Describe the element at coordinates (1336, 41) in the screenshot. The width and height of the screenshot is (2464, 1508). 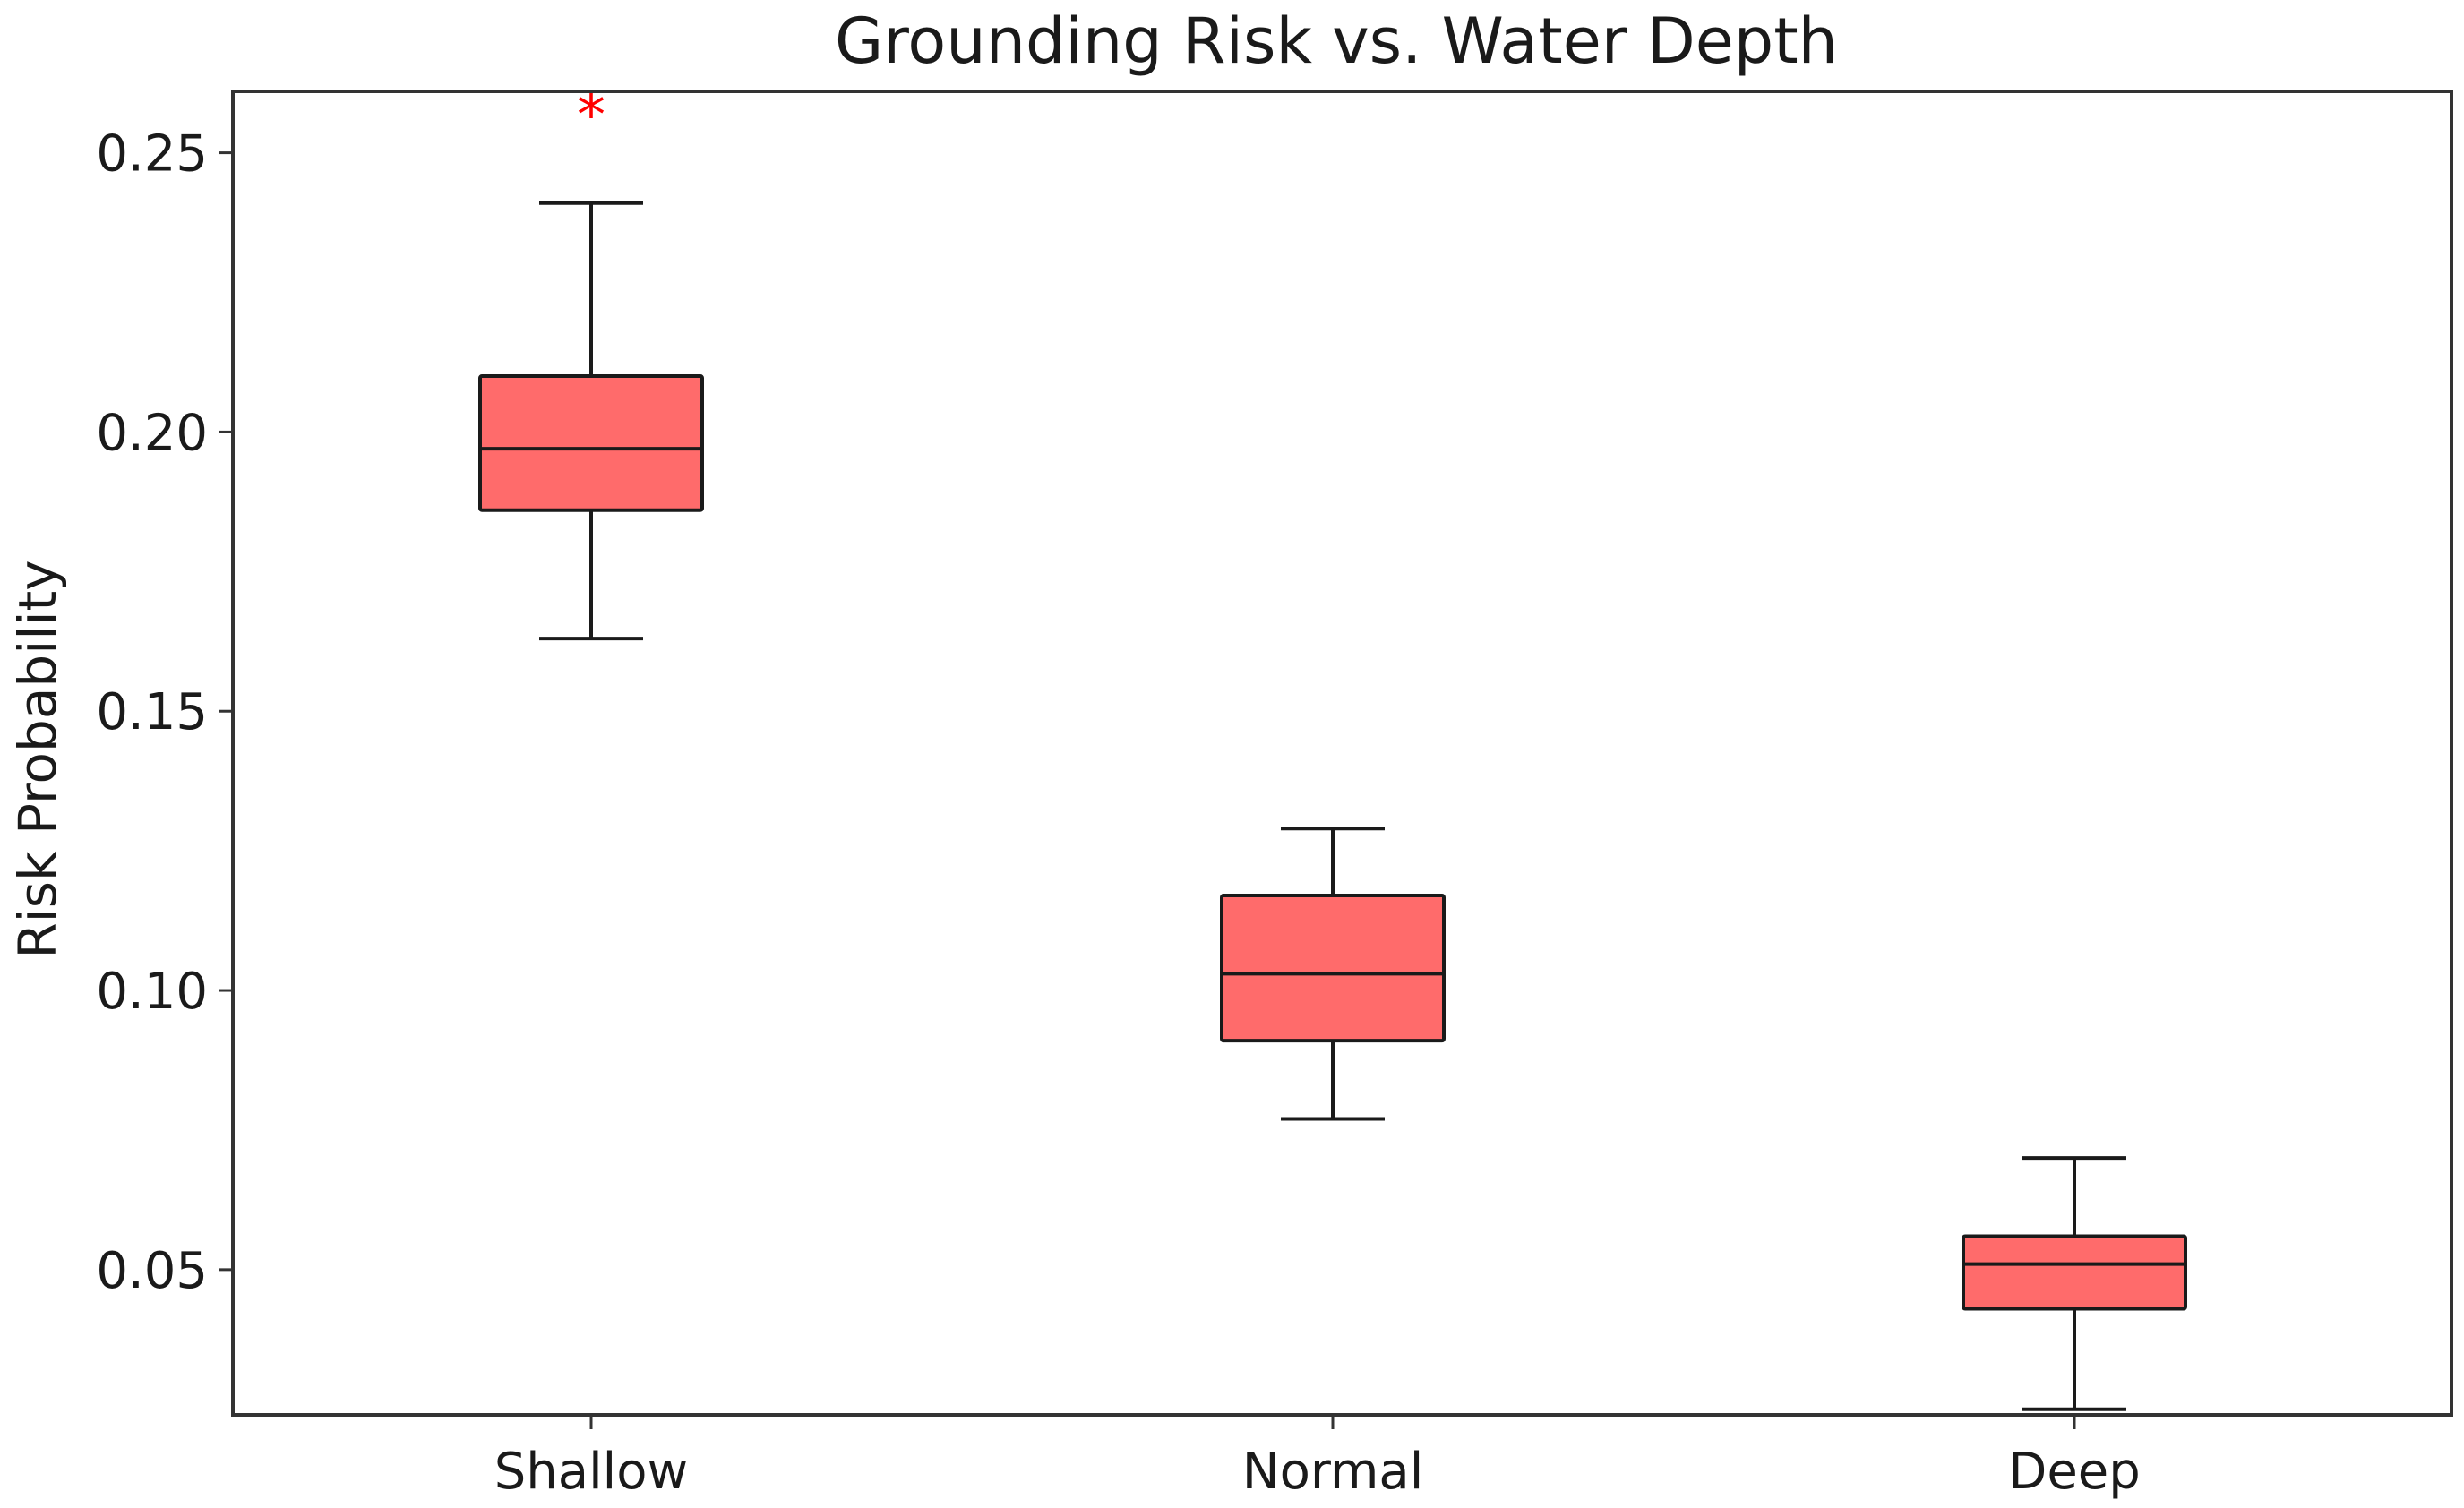
I see `chart-title: Grounding Risk vs. Water Depth` at that location.